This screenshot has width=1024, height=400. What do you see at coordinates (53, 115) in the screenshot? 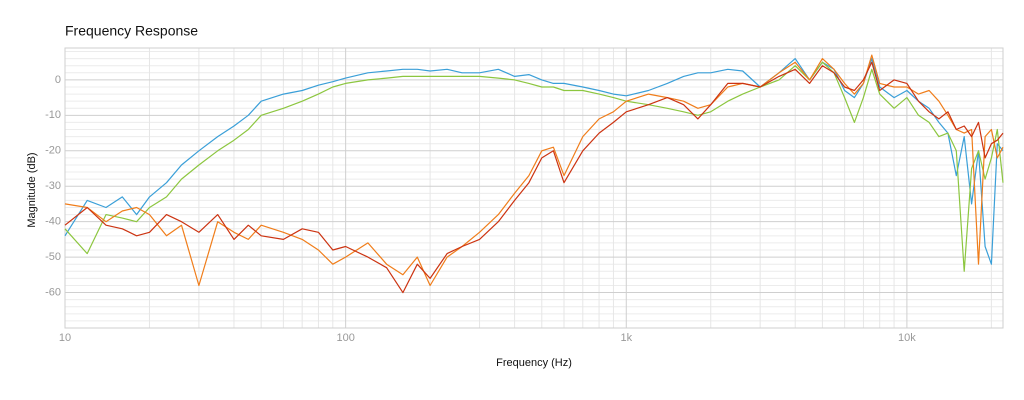
I see `y-tick-label: -10` at bounding box center [53, 115].